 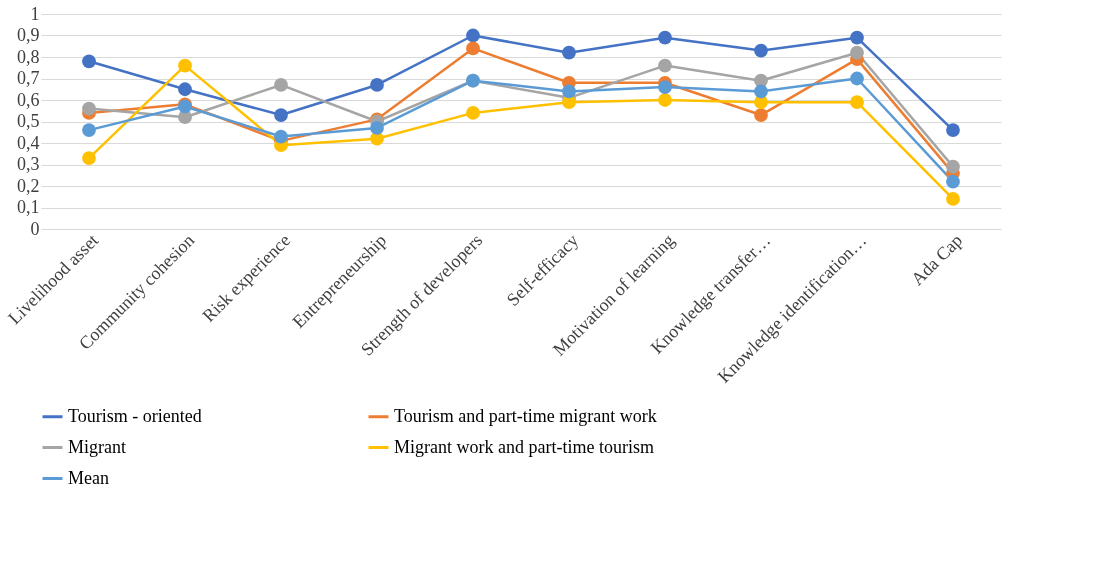 I want to click on y-tick-label: 0,5, so click(x=28, y=121).